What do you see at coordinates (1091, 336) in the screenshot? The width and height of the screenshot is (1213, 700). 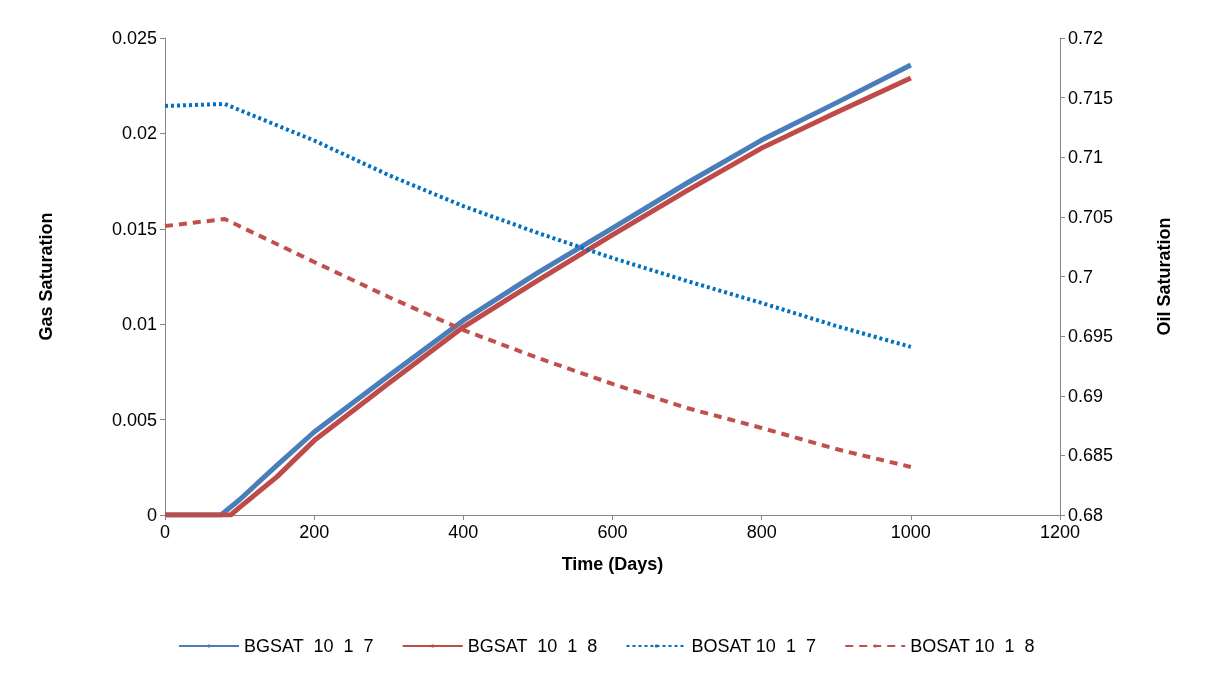 I see `y2-tick-label: 0.695` at bounding box center [1091, 336].